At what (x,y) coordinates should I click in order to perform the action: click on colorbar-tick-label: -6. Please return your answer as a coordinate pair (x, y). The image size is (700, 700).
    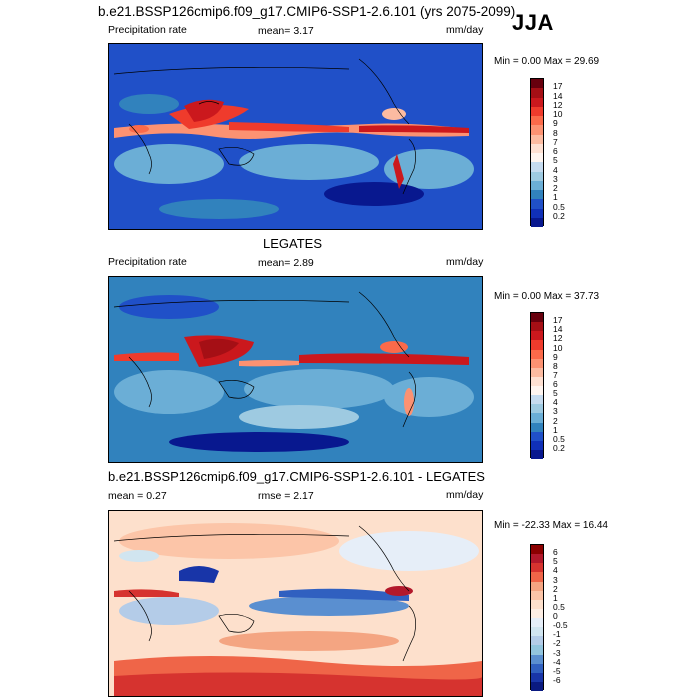
    Looking at the image, I should click on (557, 679).